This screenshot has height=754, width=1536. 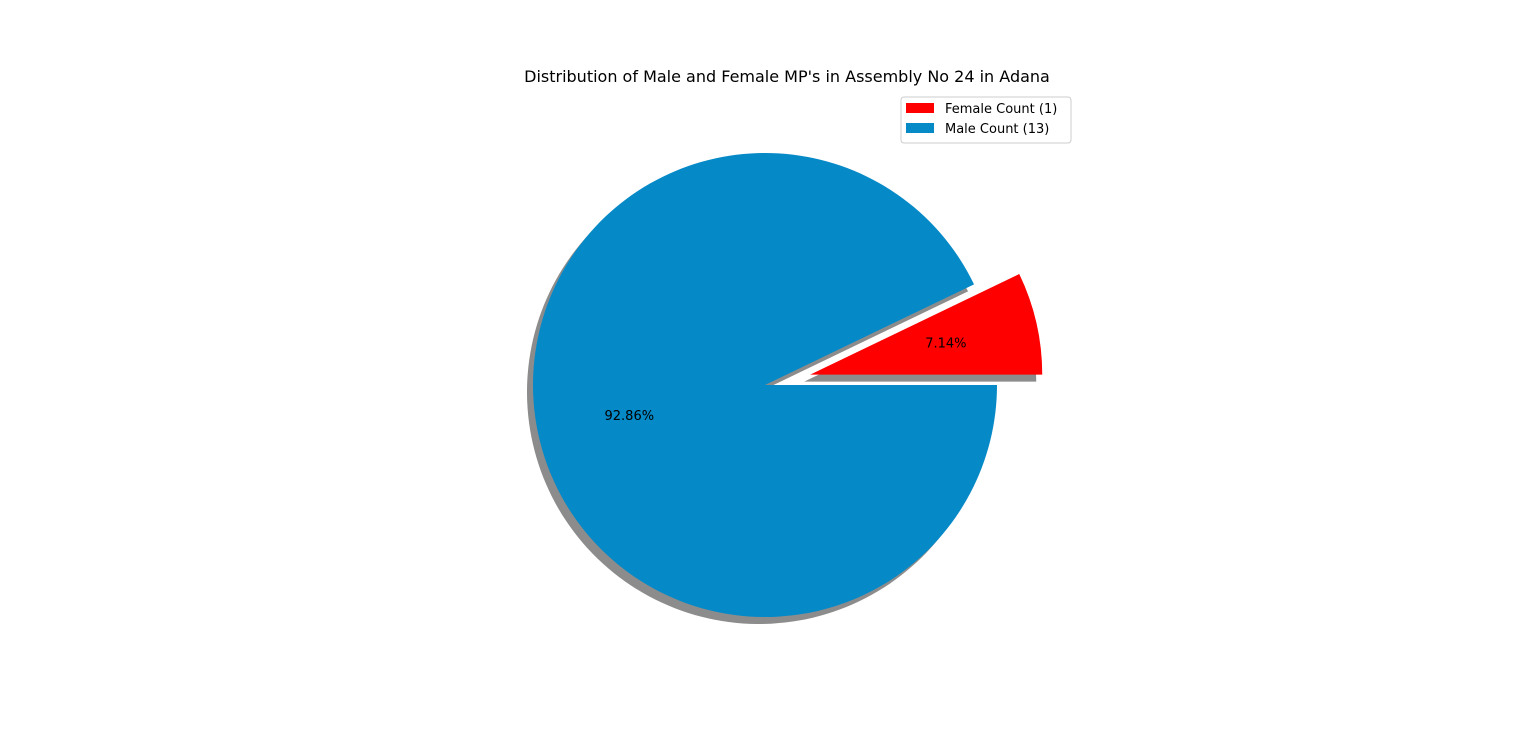 I want to click on chart-legend: Female Count (1) Male Count (13), so click(x=986, y=120).